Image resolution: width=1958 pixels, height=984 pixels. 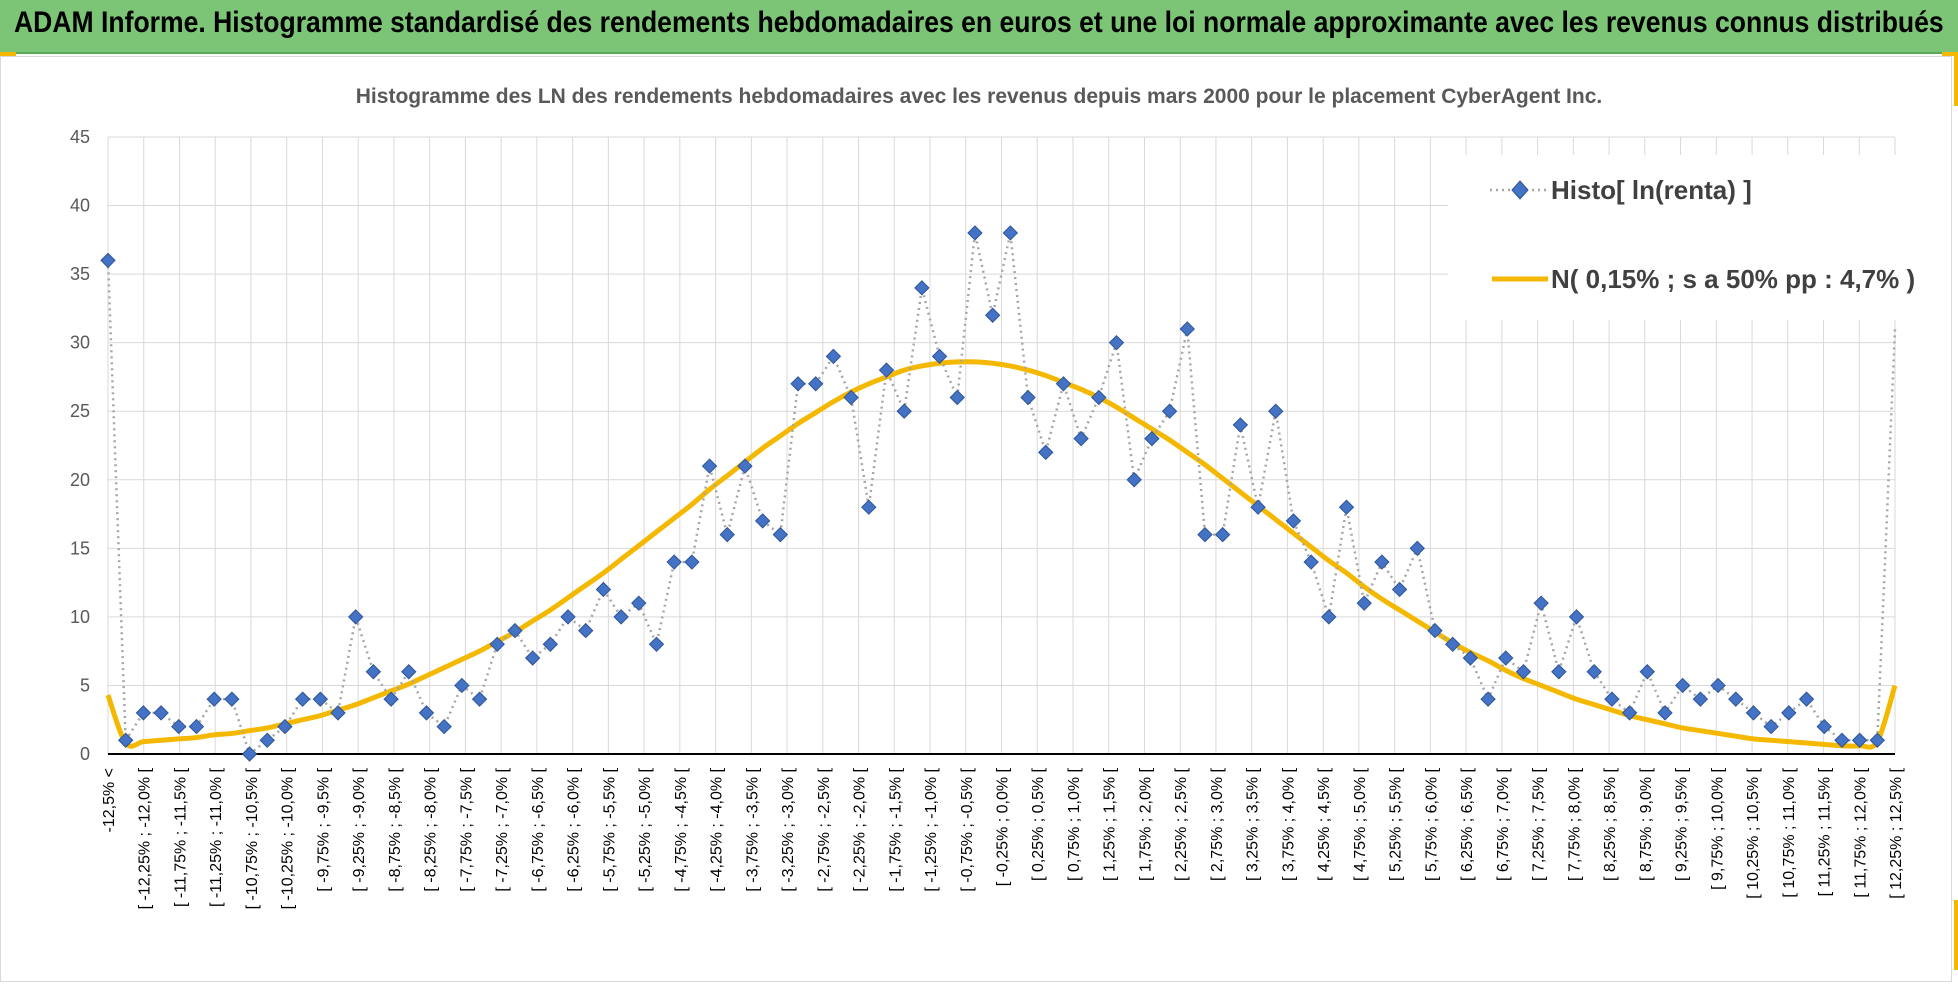 I want to click on y-axis-ticks: 0 5 10 15 20 25 30 35 40 45, so click(x=80, y=445).